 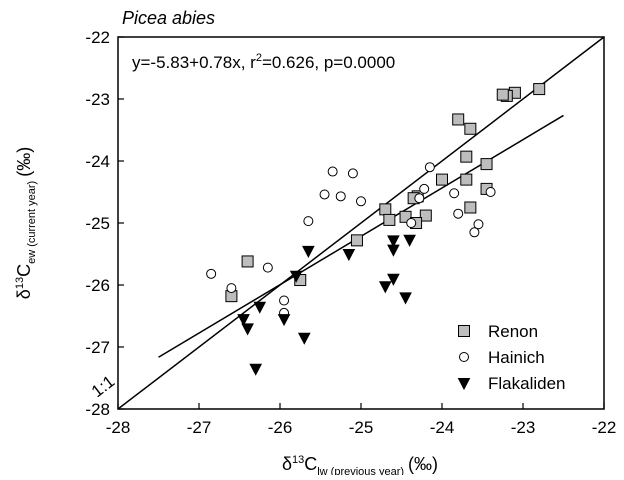 I want to click on x-label-sub: lw (previous year), so click(x=360, y=470).